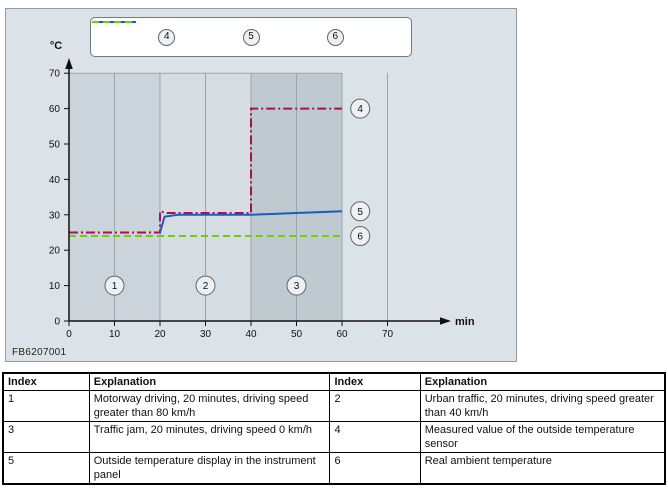 This screenshot has height=499, width=668. Describe the element at coordinates (206, 334) in the screenshot. I see `x-tick-label: 30` at that location.